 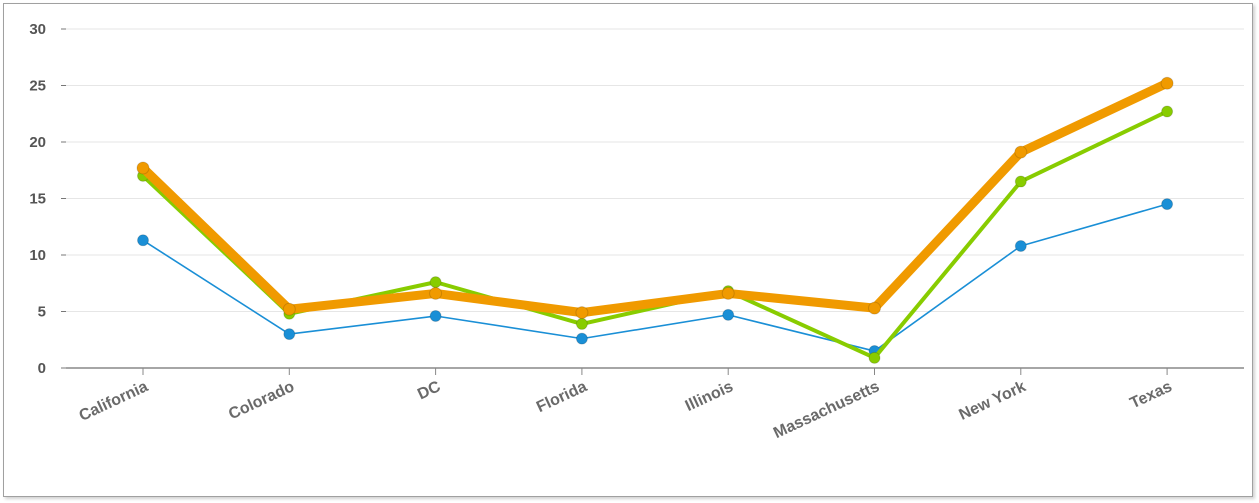 What do you see at coordinates (114, 401) in the screenshot?
I see `x-category-label: California` at bounding box center [114, 401].